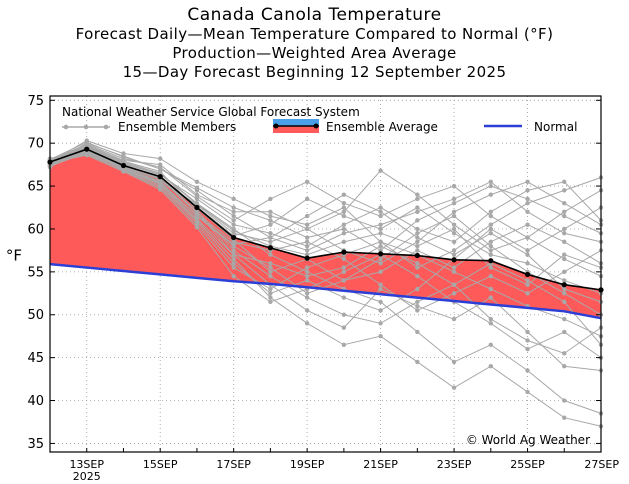 This screenshot has height=484, width=629. What do you see at coordinates (530, 127) in the screenshot?
I see `legend-entry-normal: Normal` at bounding box center [530, 127].